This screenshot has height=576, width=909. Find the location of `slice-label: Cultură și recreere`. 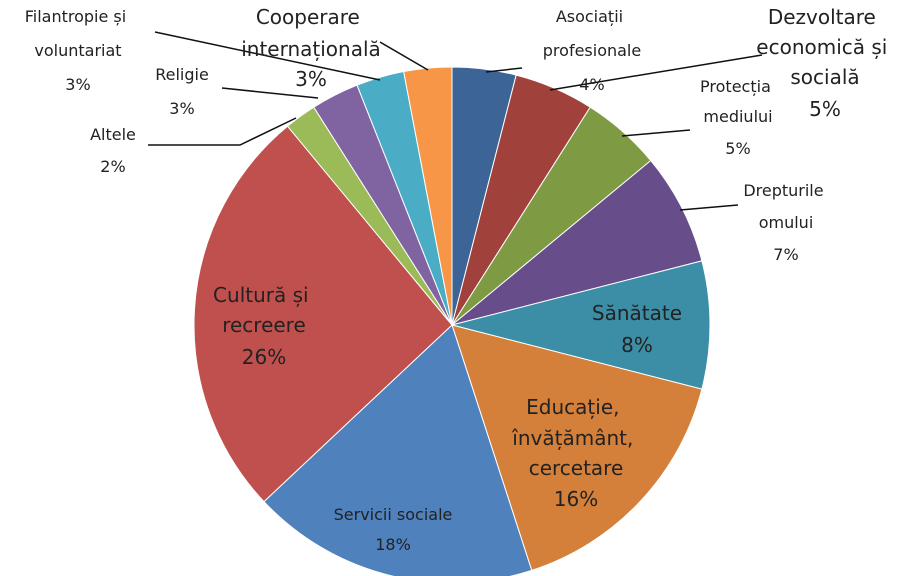

slice-label: Cultură și recreere is located at coordinates (264, 310).